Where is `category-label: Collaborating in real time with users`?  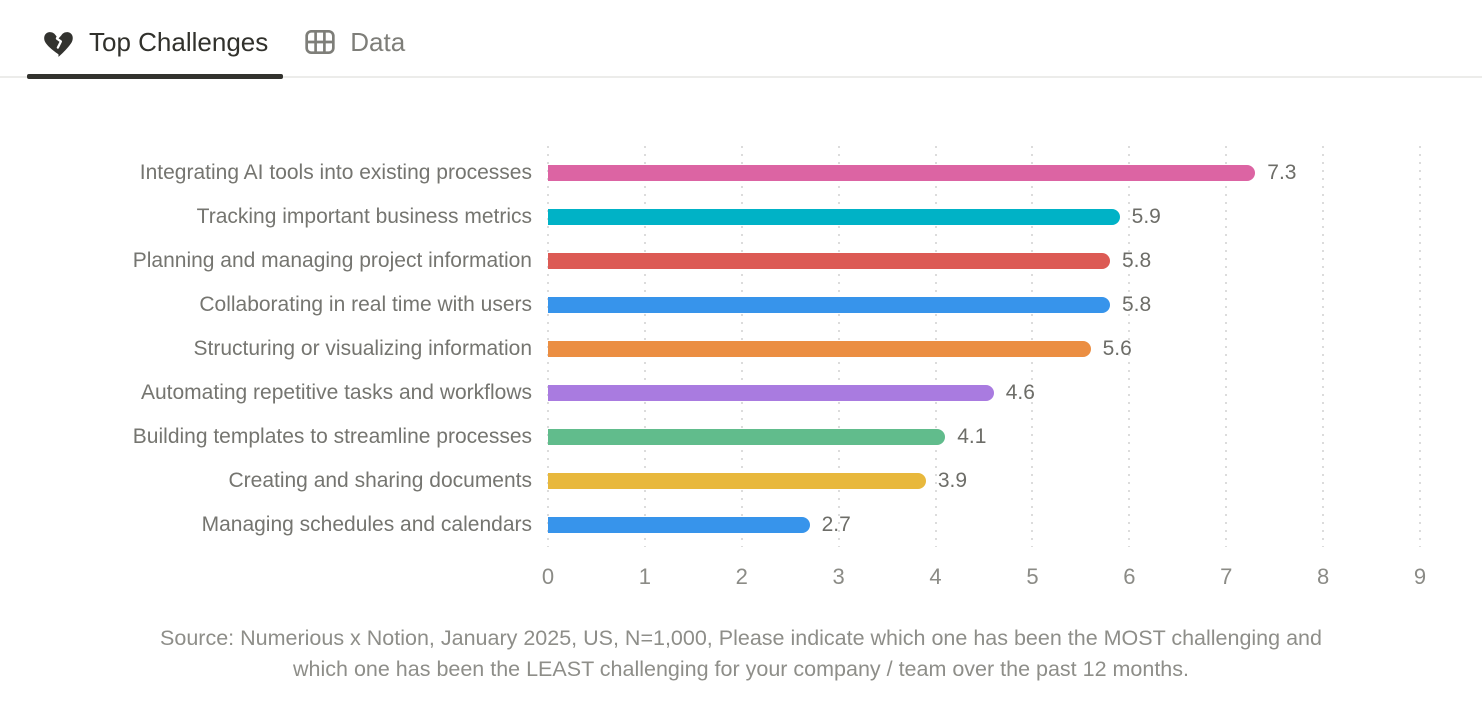
category-label: Collaborating in real time with users is located at coordinates (365, 304).